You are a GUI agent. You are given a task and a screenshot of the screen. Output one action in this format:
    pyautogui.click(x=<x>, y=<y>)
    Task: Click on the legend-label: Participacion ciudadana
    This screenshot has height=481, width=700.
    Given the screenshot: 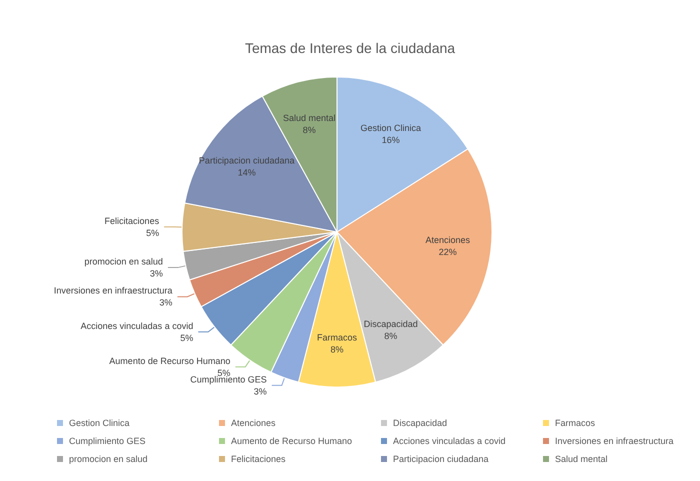 What is the action you would take?
    pyautogui.click(x=441, y=459)
    